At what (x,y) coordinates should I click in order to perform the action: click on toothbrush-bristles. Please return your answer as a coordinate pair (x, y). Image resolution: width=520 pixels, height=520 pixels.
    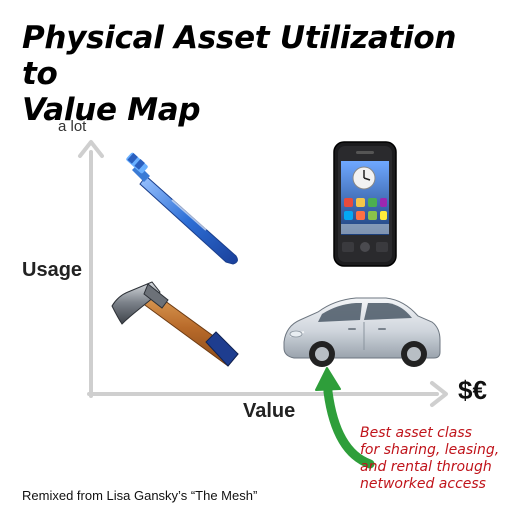
    Looking at the image, I should click on (137, 163).